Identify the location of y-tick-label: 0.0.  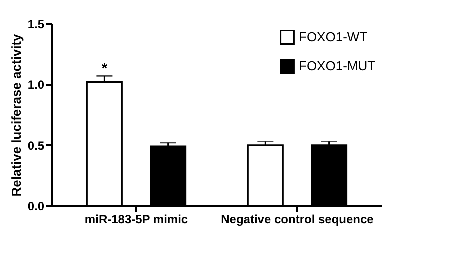
(36, 207).